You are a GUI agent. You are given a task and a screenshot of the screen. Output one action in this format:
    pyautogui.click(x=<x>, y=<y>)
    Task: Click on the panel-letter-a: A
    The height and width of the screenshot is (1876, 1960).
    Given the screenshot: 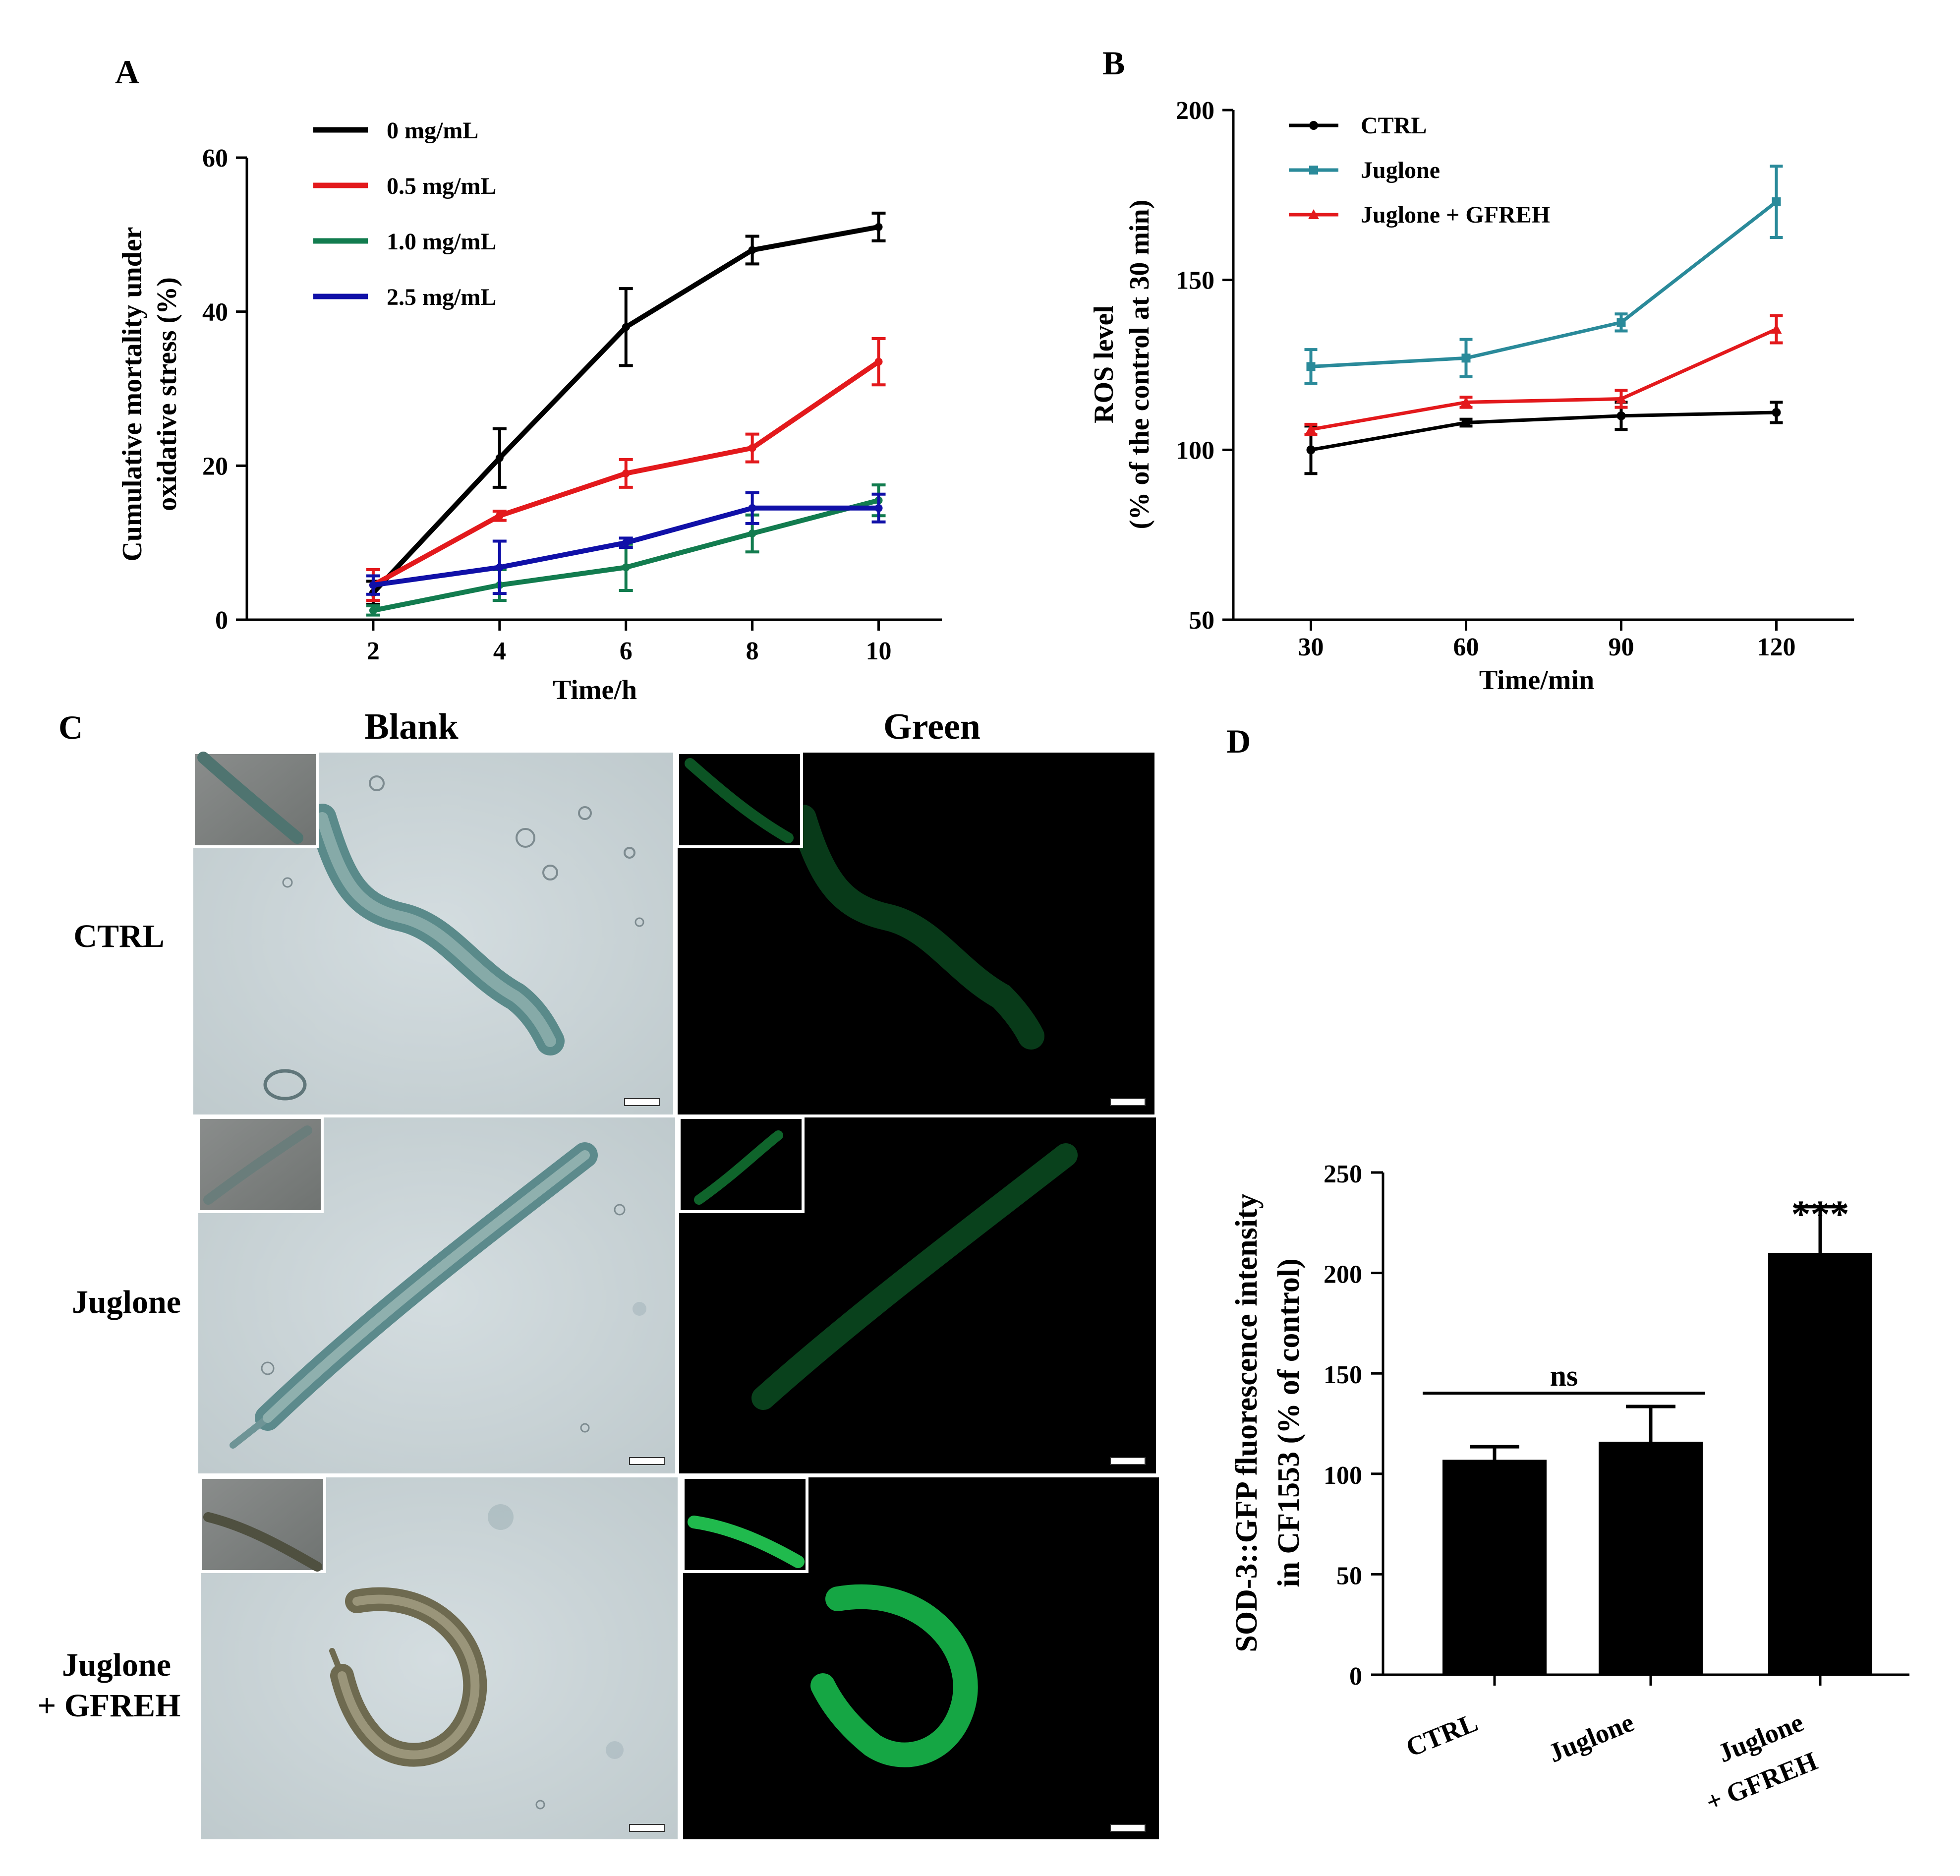 What is the action you would take?
    pyautogui.click(x=127, y=72)
    